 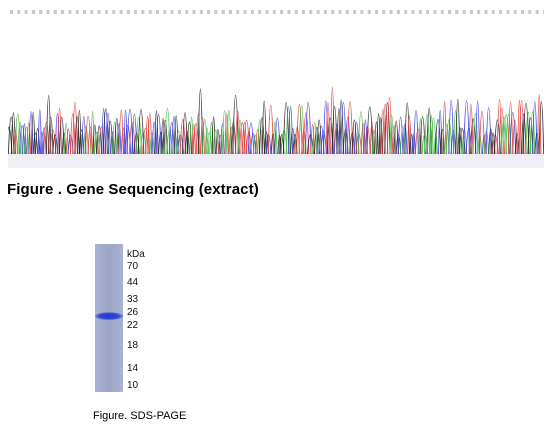 What do you see at coordinates (133, 299) in the screenshot?
I see `marker-label-33: 33` at bounding box center [133, 299].